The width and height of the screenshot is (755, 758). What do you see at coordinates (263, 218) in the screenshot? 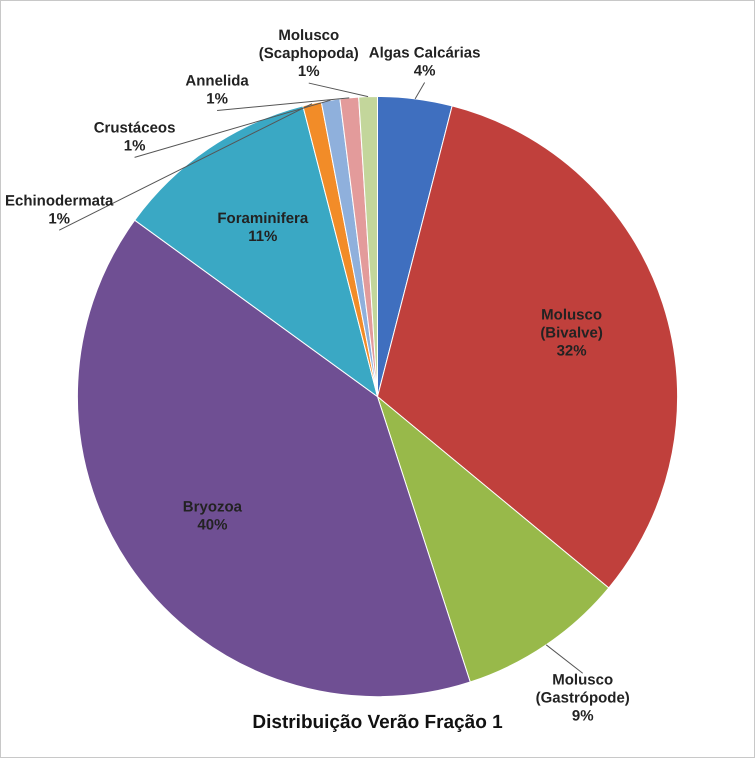
I see `slice-label: Foraminifera` at bounding box center [263, 218].